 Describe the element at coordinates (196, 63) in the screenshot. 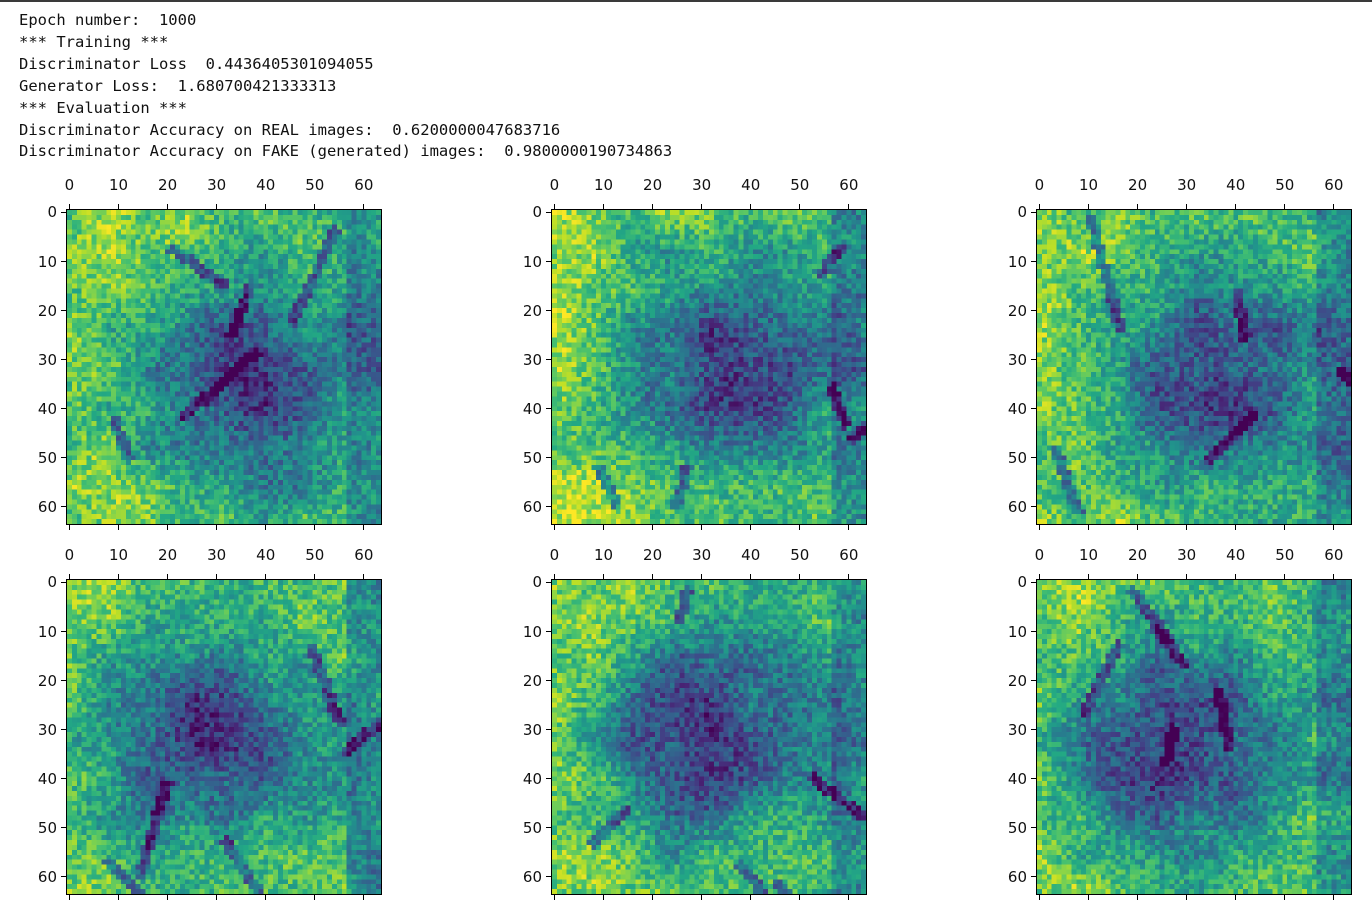

I see `log-discriminator-loss: Discriminator Loss 0.4436405301094055` at that location.